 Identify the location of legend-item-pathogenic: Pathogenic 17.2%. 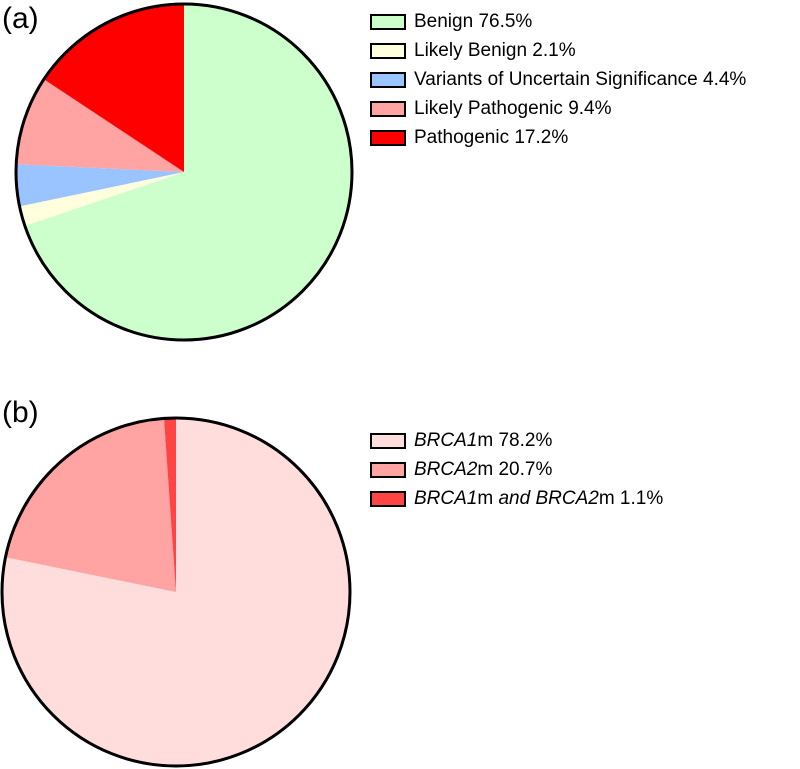
(558, 137).